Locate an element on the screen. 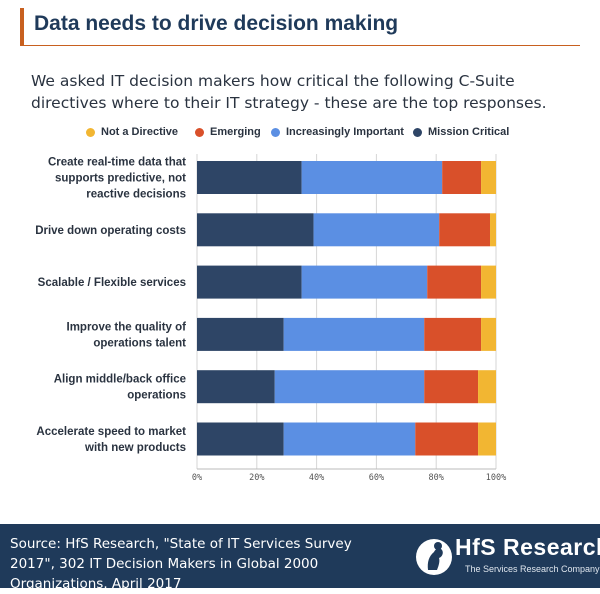  legend-item-increasingly-important: Increasingly Important is located at coordinates (337, 132).